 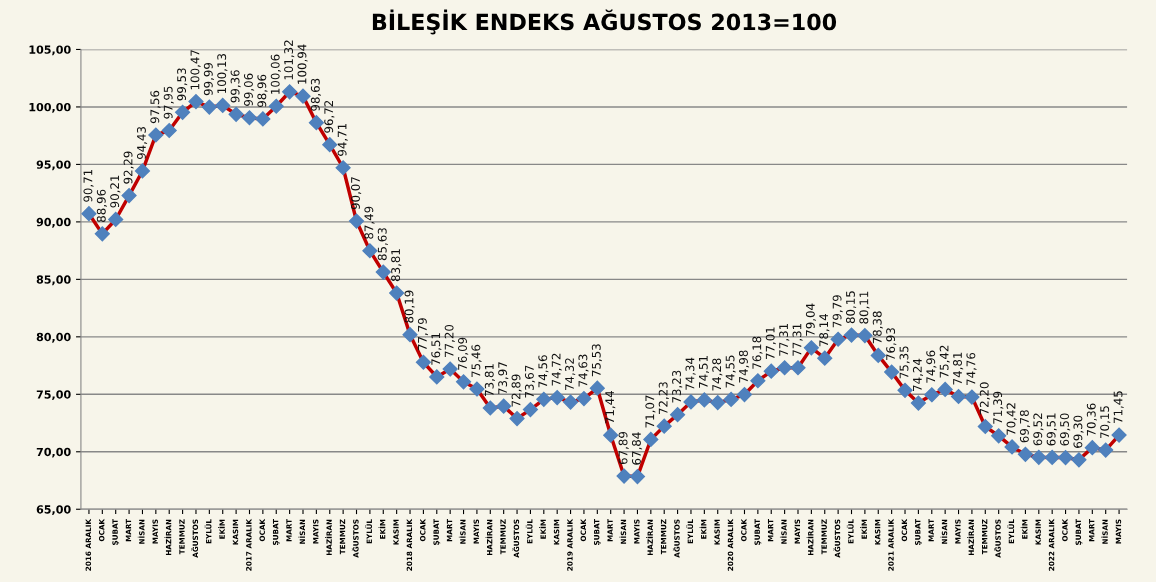 What do you see at coordinates (289, 60) in the screenshot?
I see `data-label: 101,32` at bounding box center [289, 60].